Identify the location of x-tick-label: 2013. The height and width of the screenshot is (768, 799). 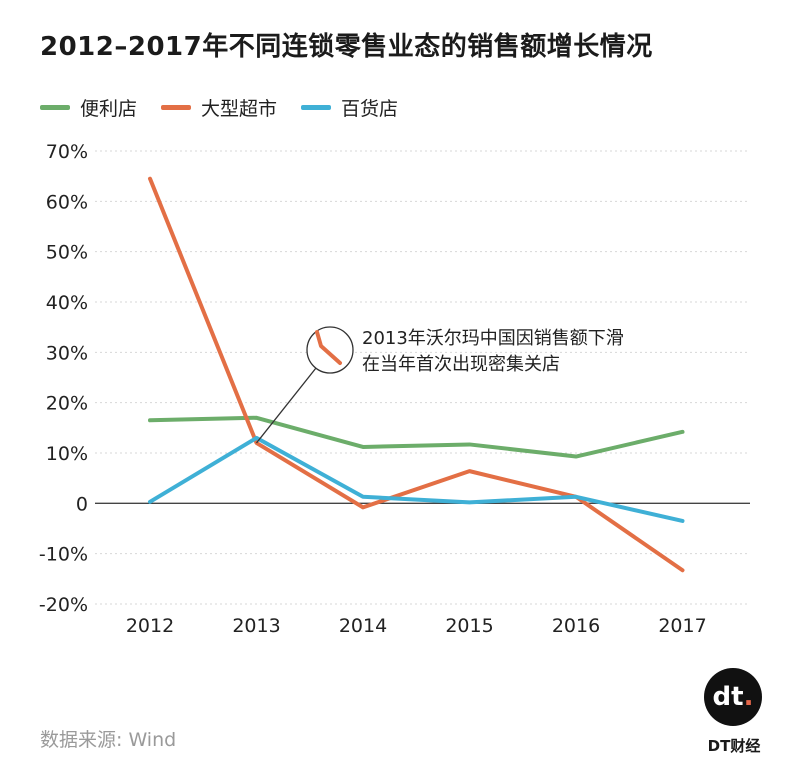
(256, 626).